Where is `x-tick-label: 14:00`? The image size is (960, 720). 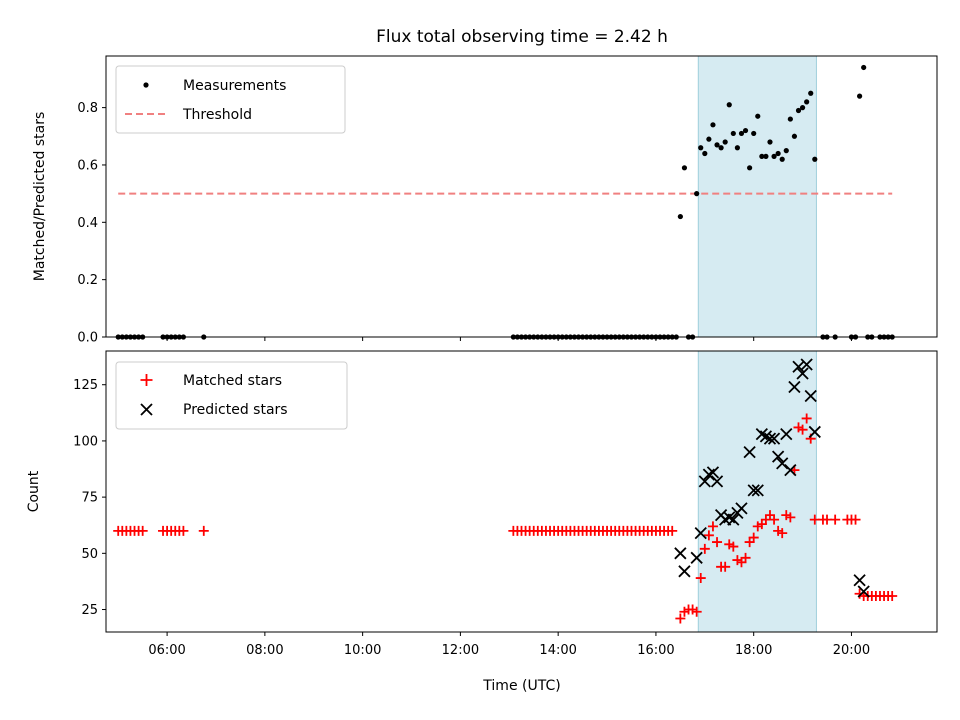 x-tick-label: 14:00 is located at coordinates (557, 650).